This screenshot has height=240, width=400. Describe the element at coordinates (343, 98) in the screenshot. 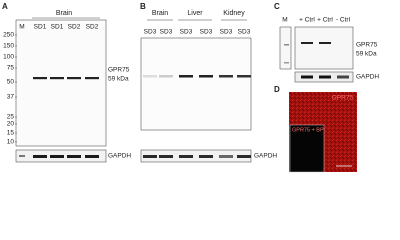

I see `stain-label: GPR75` at that location.